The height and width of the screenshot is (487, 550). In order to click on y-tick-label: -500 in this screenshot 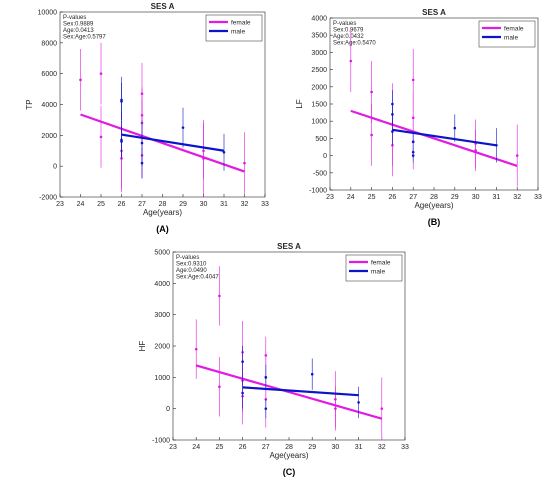, I will do `click(320, 173)`.